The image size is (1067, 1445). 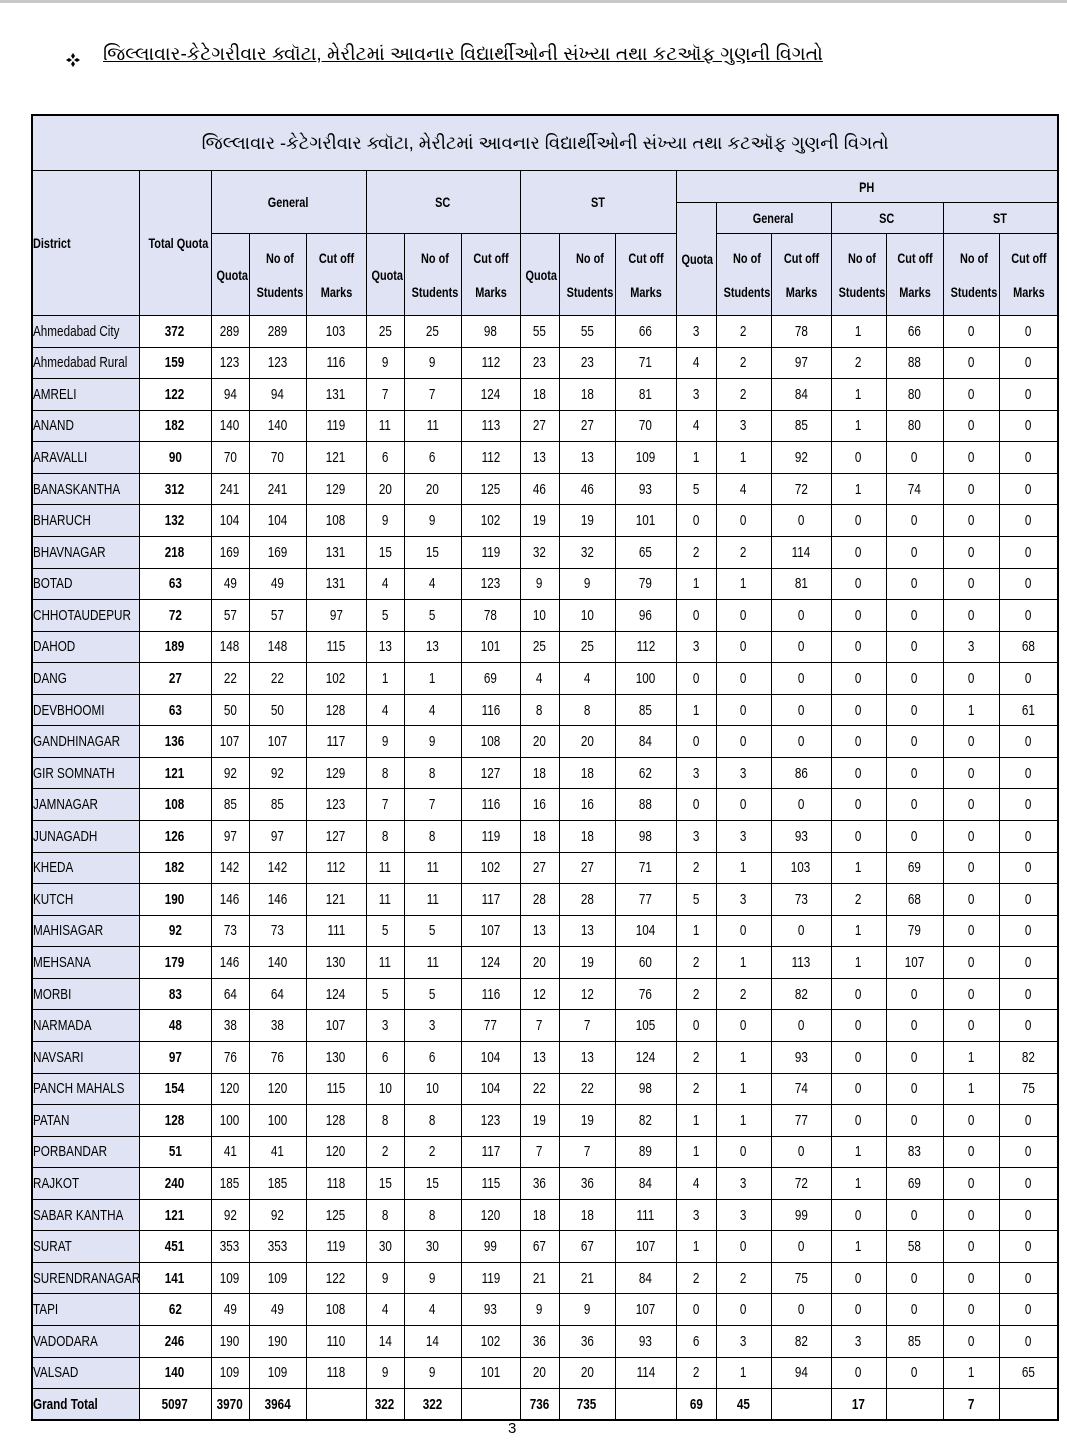 I want to click on value-cell: 140, so click(x=230, y=426).